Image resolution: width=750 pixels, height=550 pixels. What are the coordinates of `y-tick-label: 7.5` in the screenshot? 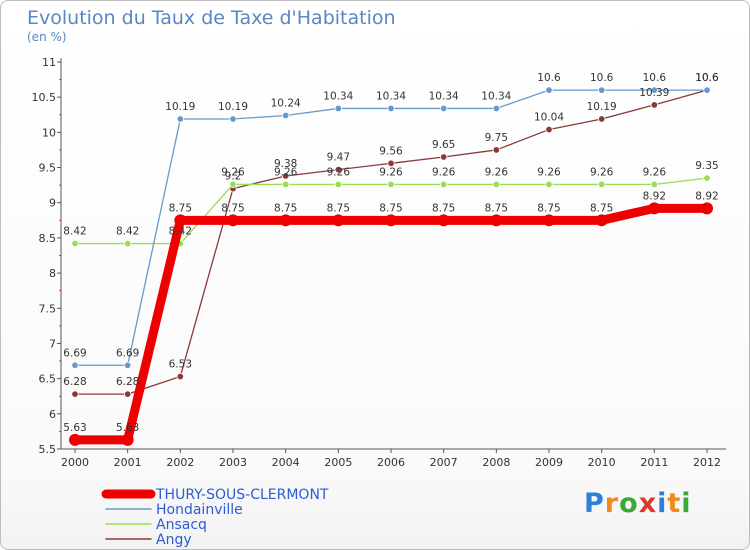 It's located at (48, 308).